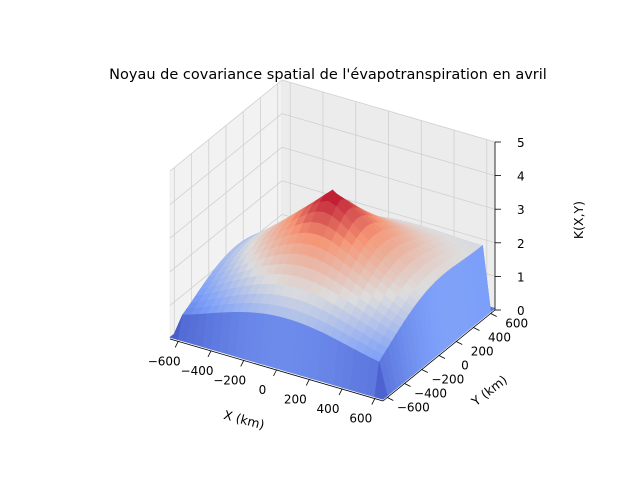 The height and width of the screenshot is (480, 640). What do you see at coordinates (521, 311) in the screenshot?
I see `z-tick-label: 0` at bounding box center [521, 311].